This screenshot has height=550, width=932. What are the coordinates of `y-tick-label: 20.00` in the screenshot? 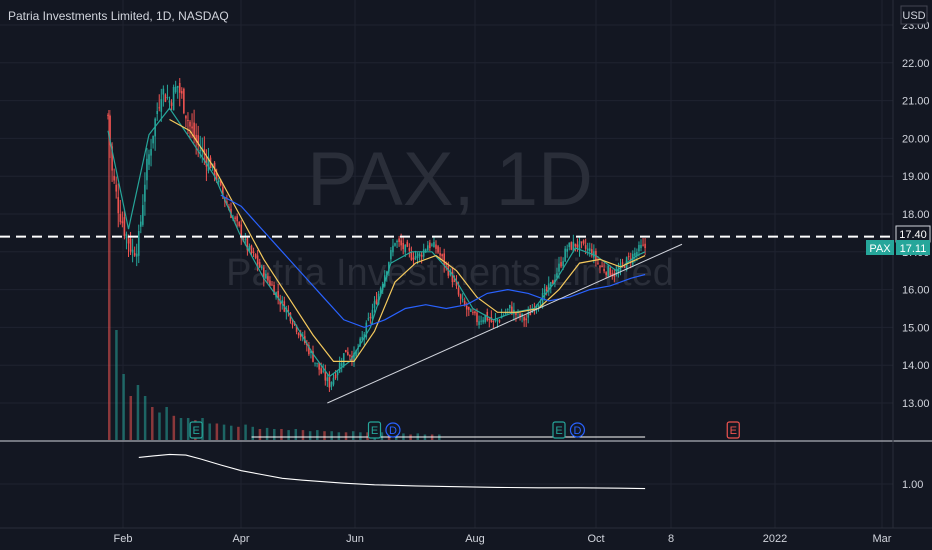 It's located at (916, 139).